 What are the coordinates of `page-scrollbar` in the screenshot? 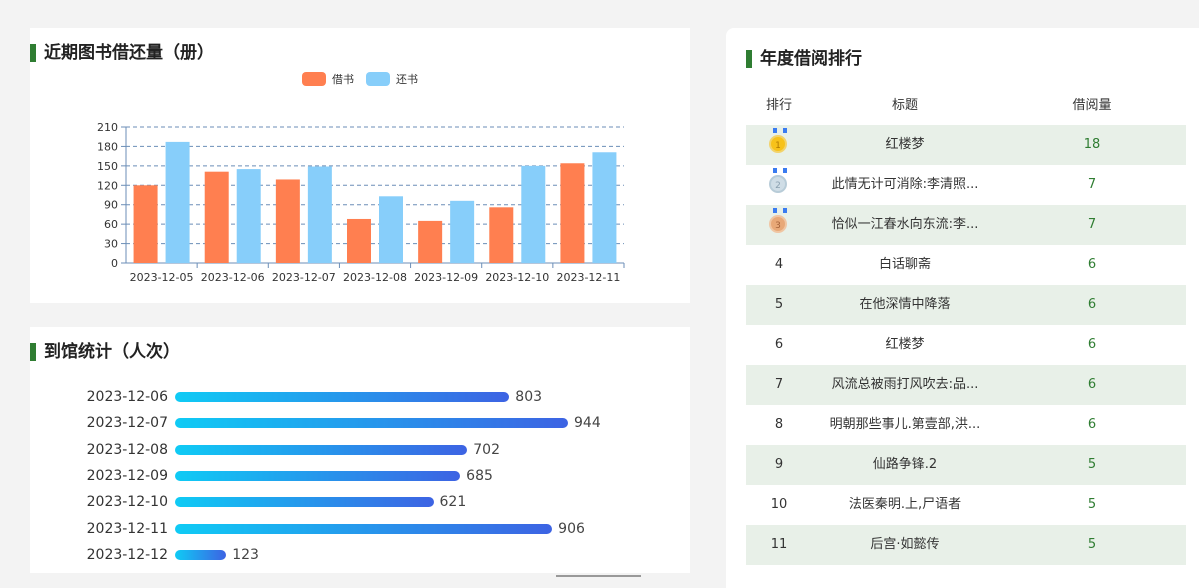 It's located at (598, 576).